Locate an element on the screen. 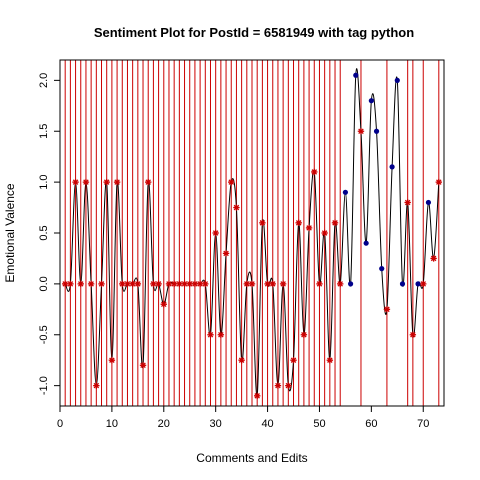 The height and width of the screenshot is (480, 480). x-tick-label: 30 is located at coordinates (216, 424).